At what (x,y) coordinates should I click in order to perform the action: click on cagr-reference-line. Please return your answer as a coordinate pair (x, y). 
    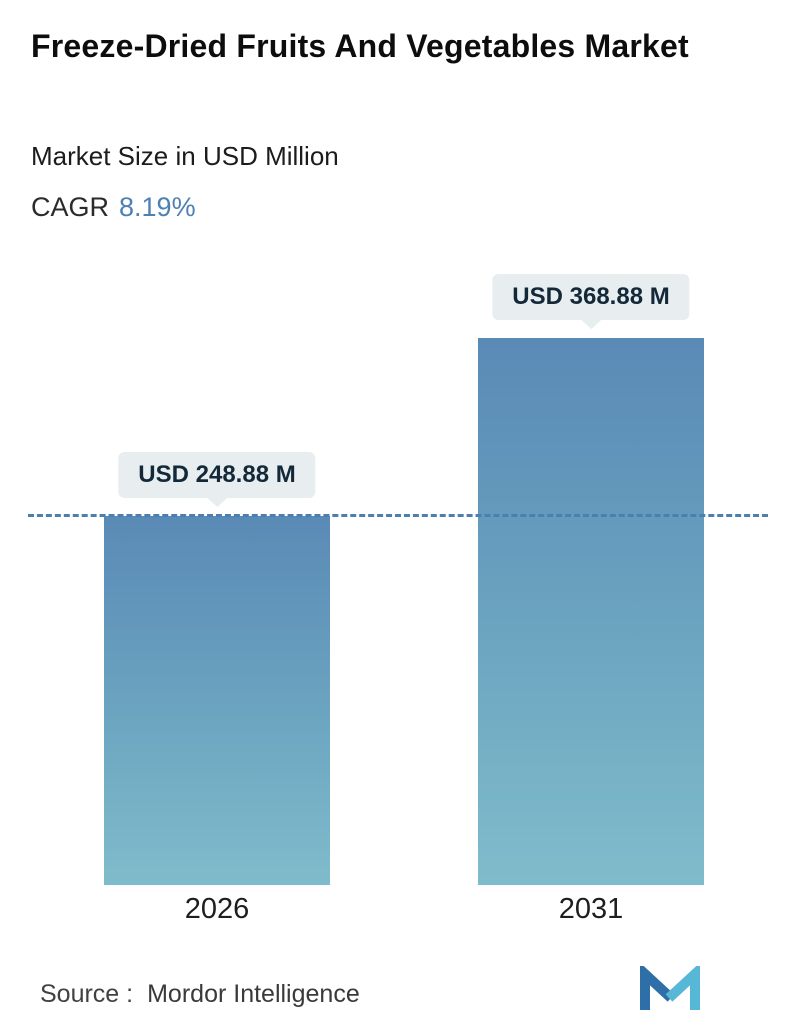
    Looking at the image, I should click on (398, 515).